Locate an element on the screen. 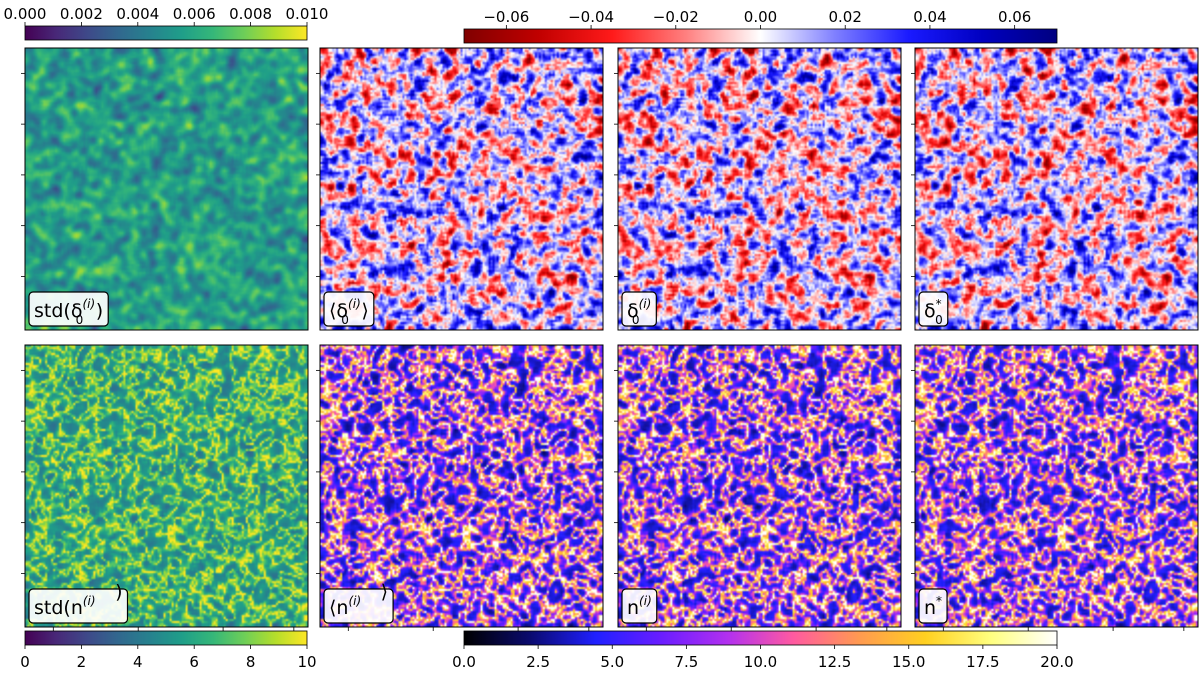  panel-r1c2: n(i) is located at coordinates (758, 487).